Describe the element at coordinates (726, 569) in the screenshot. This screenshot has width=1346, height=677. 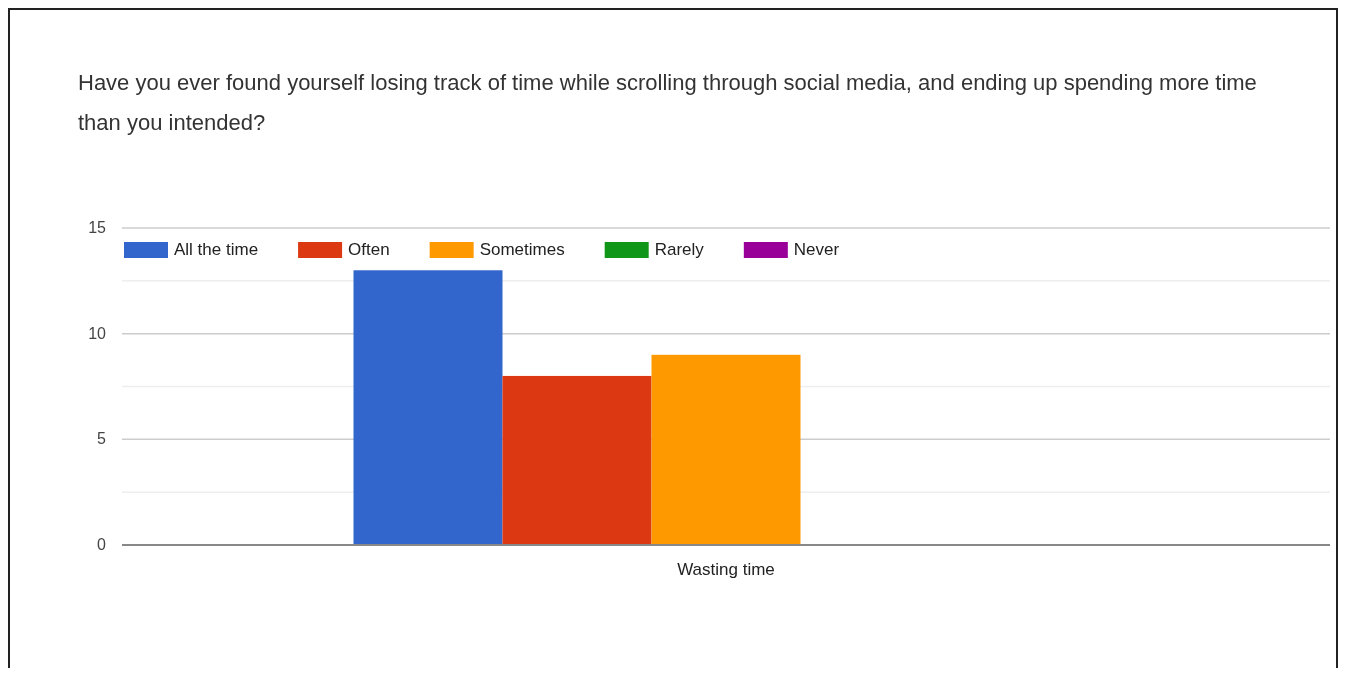
I see `x-tick-label: Wasting time` at that location.